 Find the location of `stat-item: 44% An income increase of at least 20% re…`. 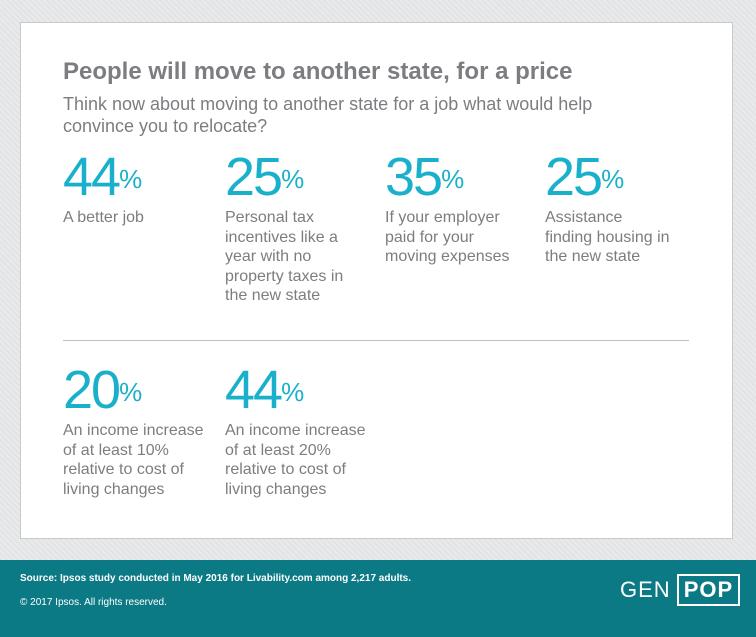

stat-item: 44% An income increase of at least 20% re… is located at coordinates (300, 431).